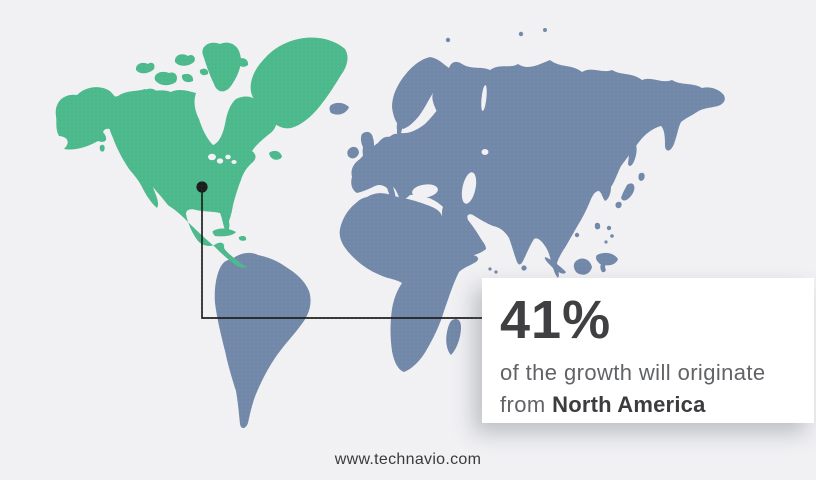 The image size is (816, 480). What do you see at coordinates (348, 144) in the screenshot?
I see `inland-water` at bounding box center [348, 144].